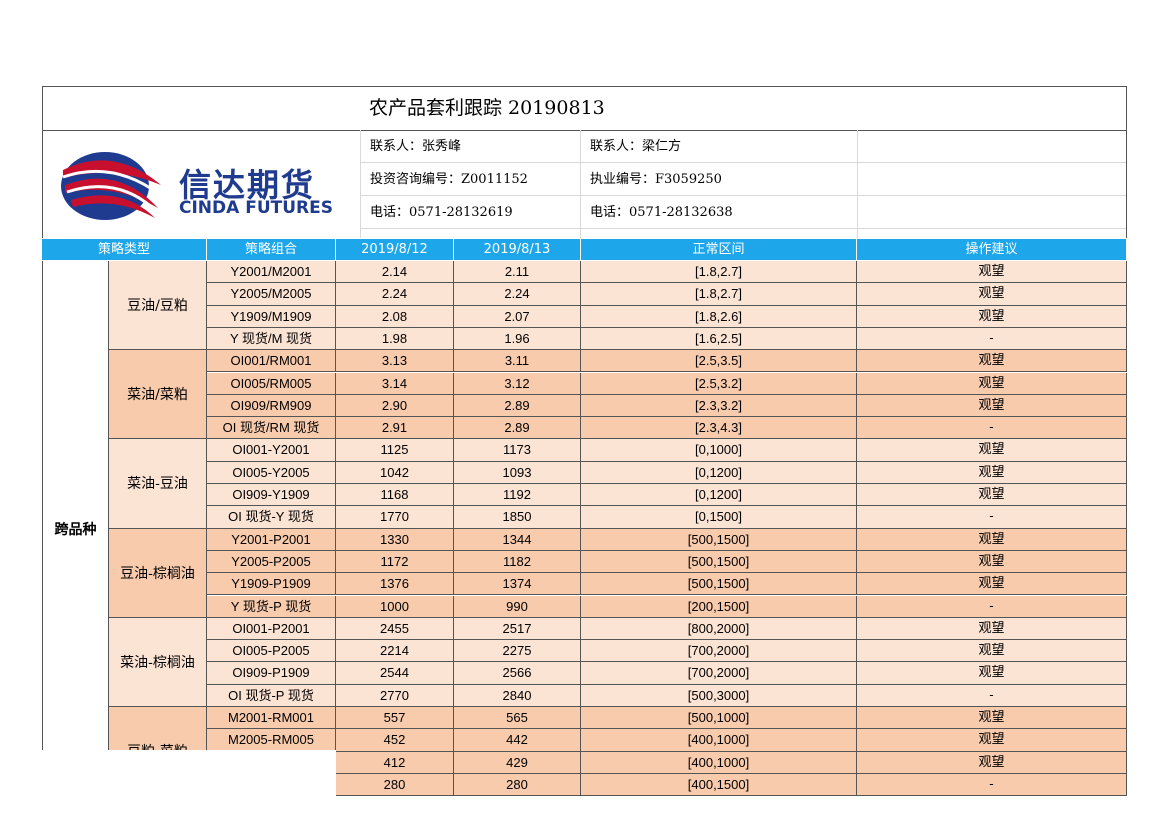 The height and width of the screenshot is (830, 1169). Describe the element at coordinates (719, 428) in the screenshot. I see `table-cell: [2.3,4.3]` at that location.